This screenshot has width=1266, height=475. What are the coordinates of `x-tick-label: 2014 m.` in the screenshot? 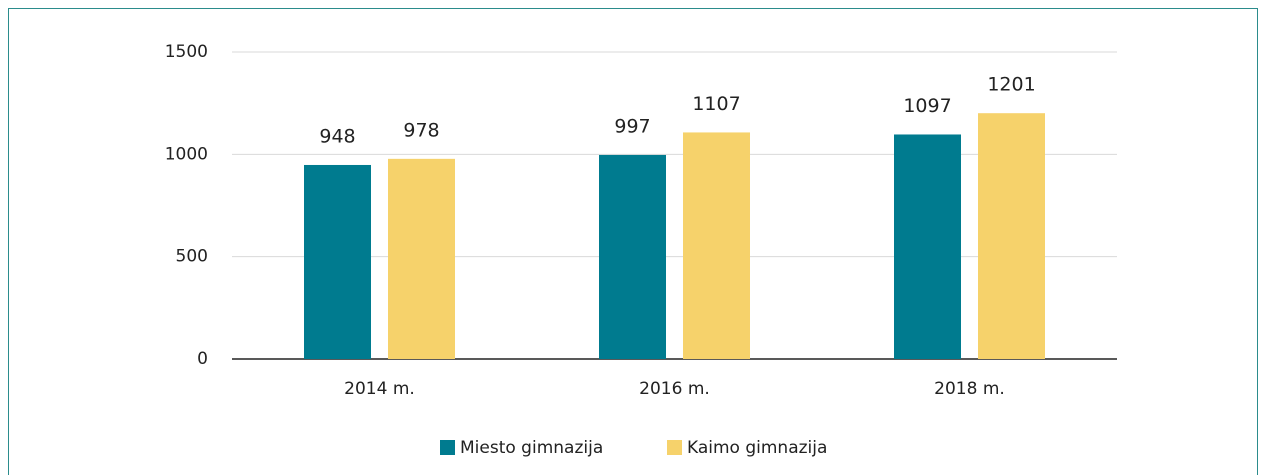 It's located at (379, 389).